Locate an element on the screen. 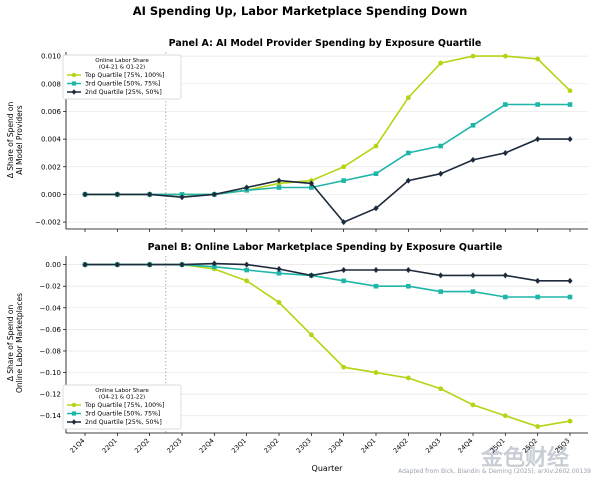  y-tick-label: 0.004 is located at coordinates (51, 140).